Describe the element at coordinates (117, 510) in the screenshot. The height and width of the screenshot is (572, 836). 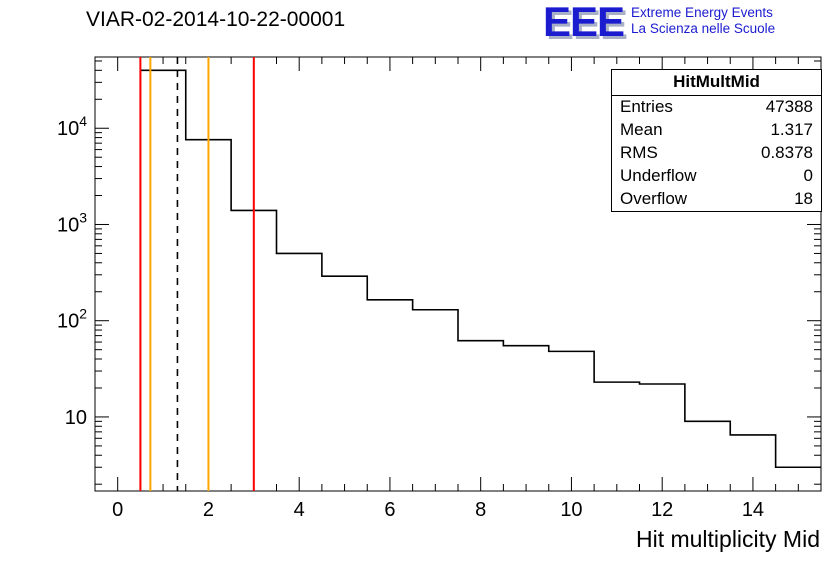
I see `x-tick-label: 0` at that location.